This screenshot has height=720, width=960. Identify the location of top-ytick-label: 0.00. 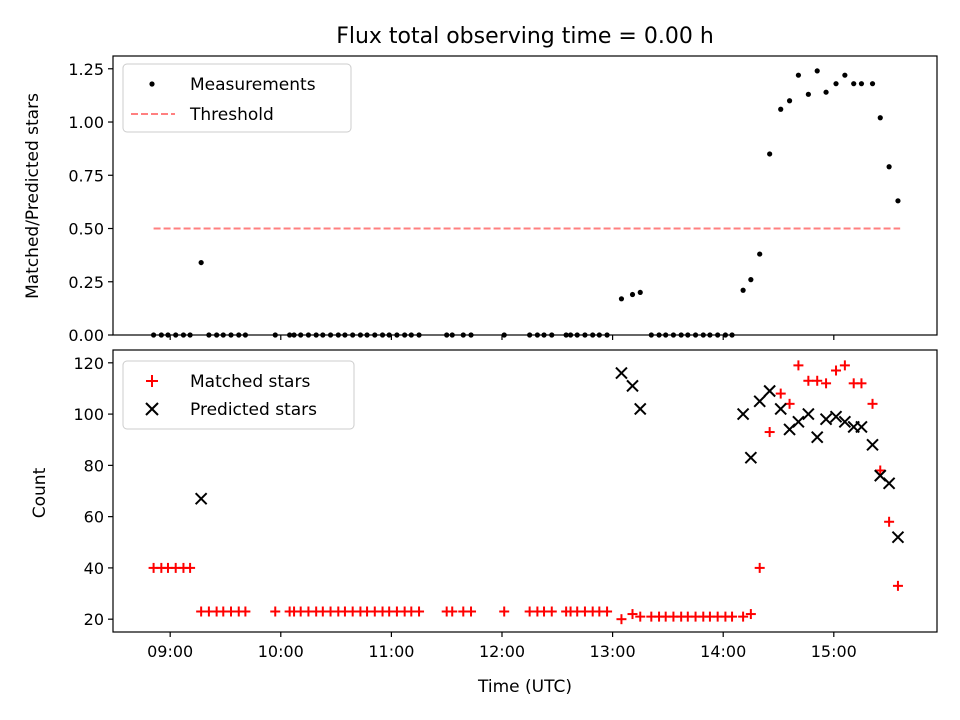
(86, 335).